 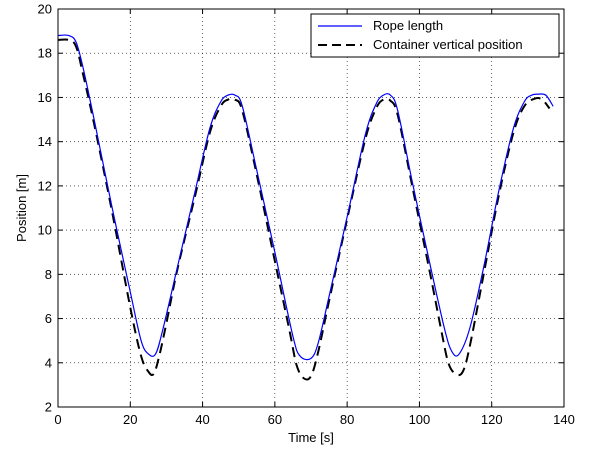 I want to click on x-tick-label: 20, so click(x=130, y=419).